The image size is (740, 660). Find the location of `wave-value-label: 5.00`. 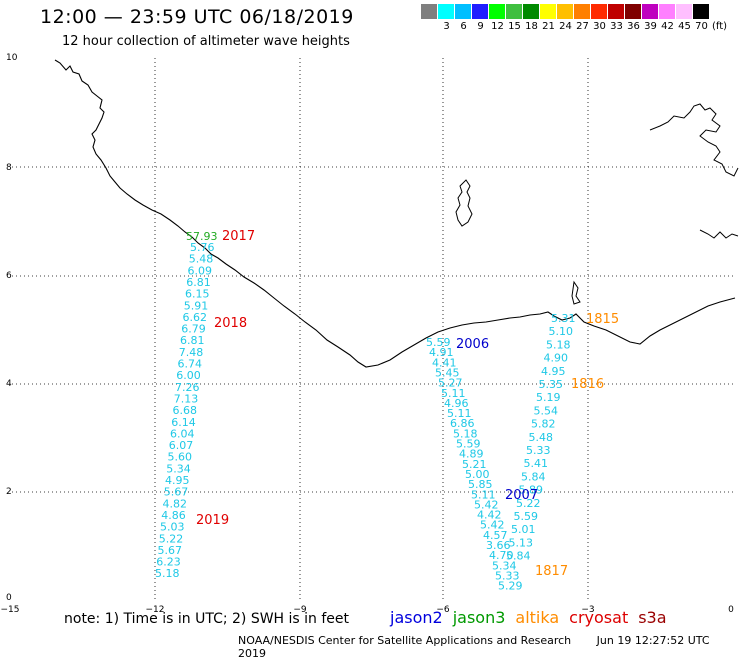

wave-value-label: 5.00 is located at coordinates (477, 474).